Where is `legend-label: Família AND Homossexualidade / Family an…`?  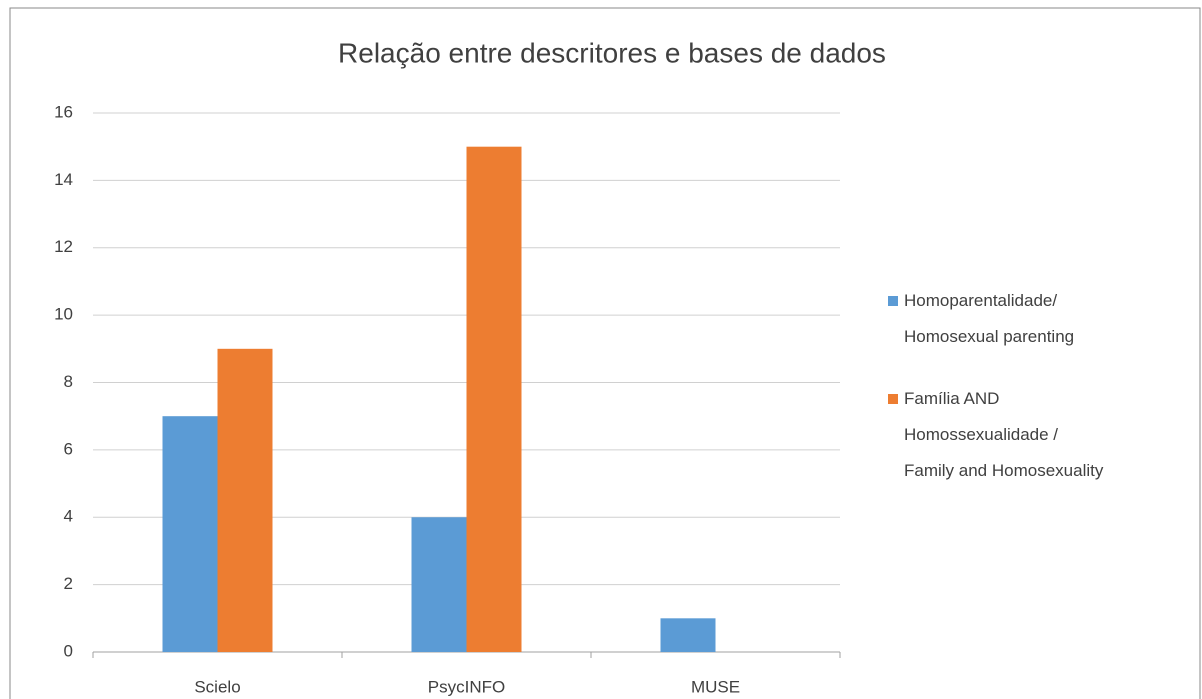 legend-label: Família AND Homossexualidade / Family an… is located at coordinates (1004, 434).